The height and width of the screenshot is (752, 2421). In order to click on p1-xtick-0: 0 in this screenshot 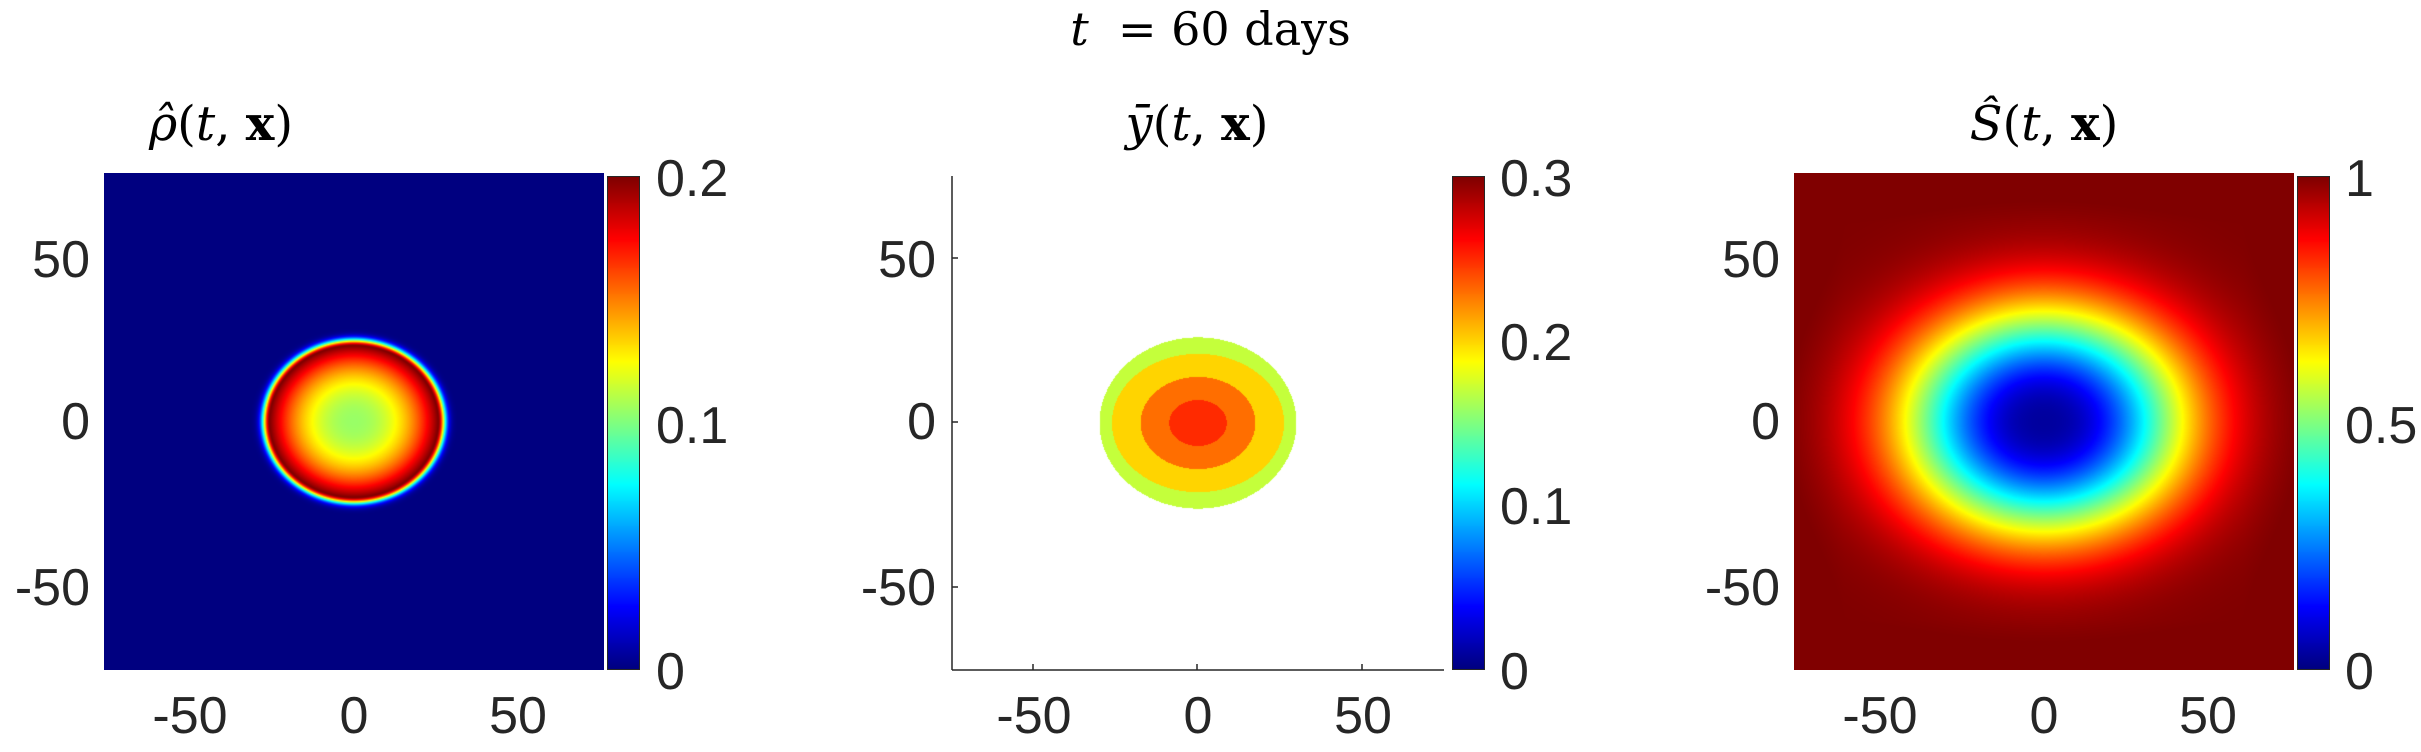, I will do `click(354, 716)`.